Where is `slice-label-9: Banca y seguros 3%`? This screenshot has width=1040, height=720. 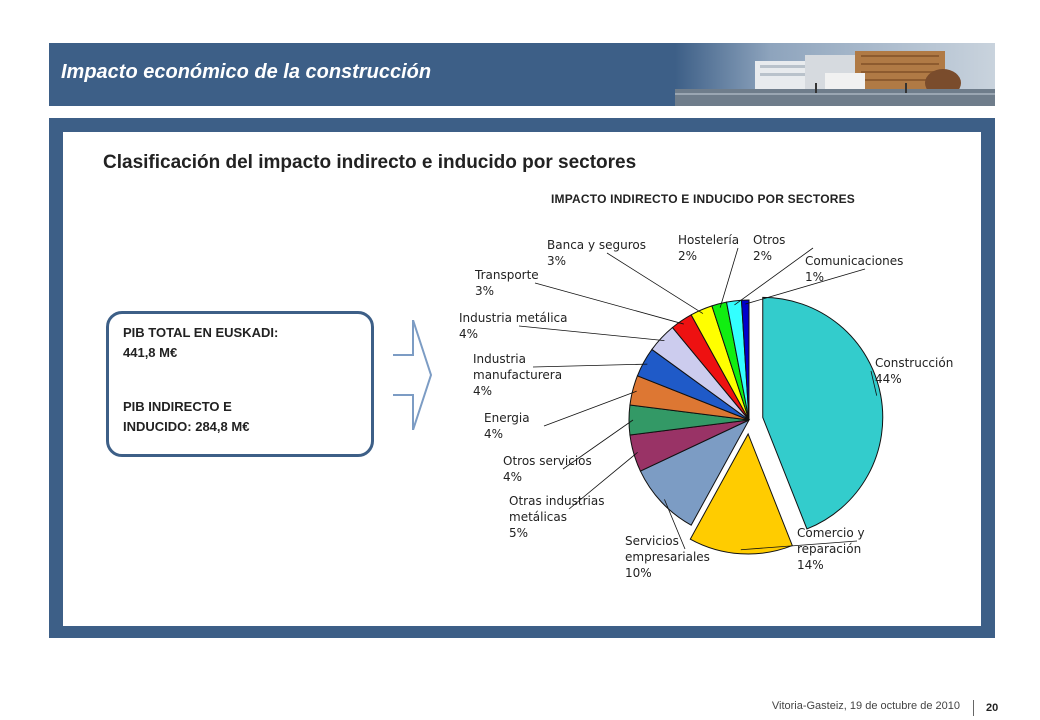 slice-label-9: Banca y seguros 3% is located at coordinates (596, 253).